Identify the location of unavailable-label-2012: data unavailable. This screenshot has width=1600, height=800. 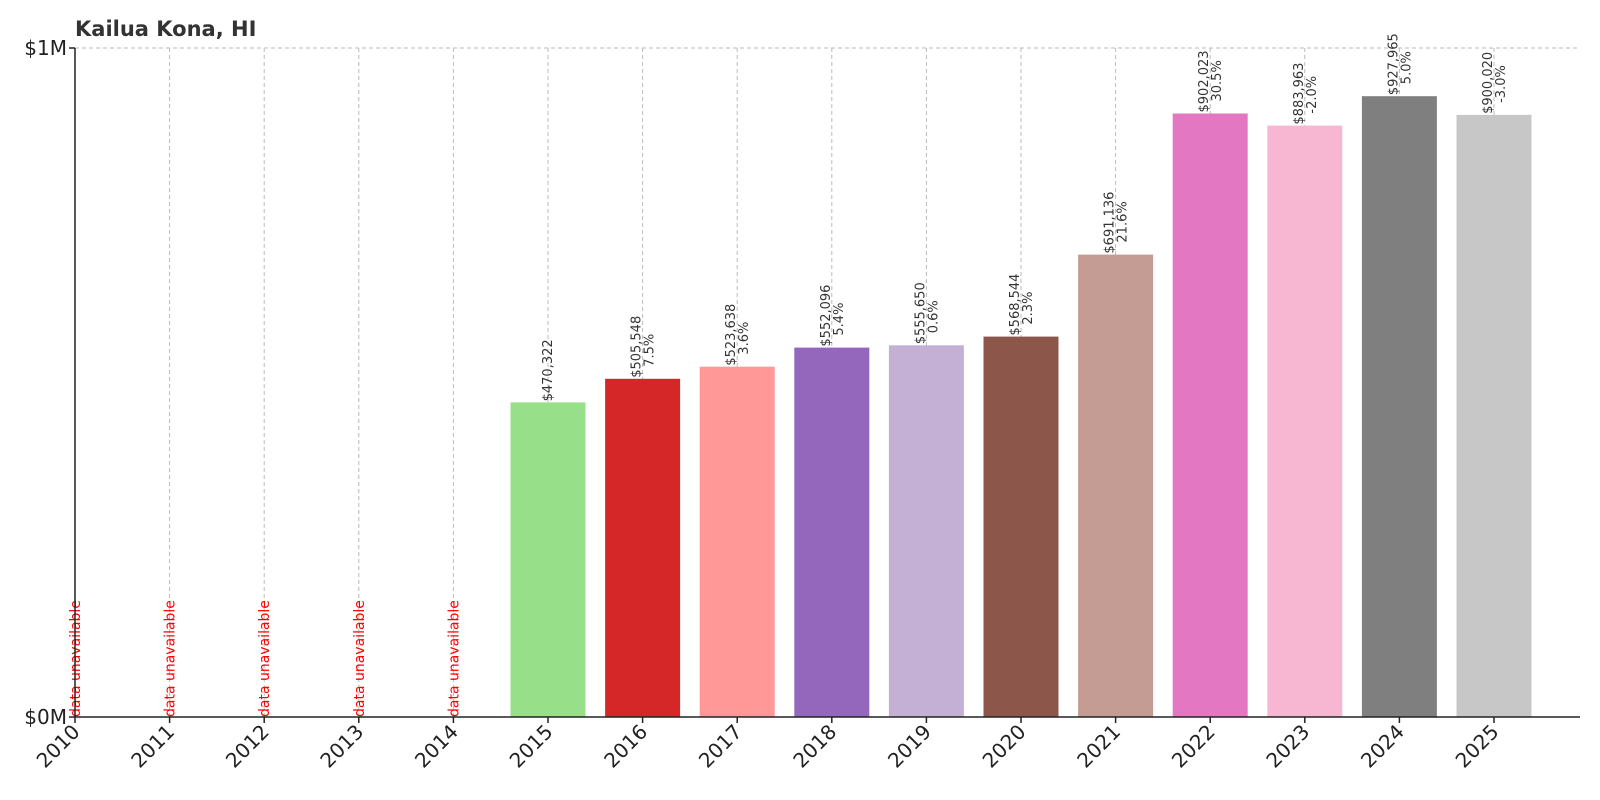
(265, 658).